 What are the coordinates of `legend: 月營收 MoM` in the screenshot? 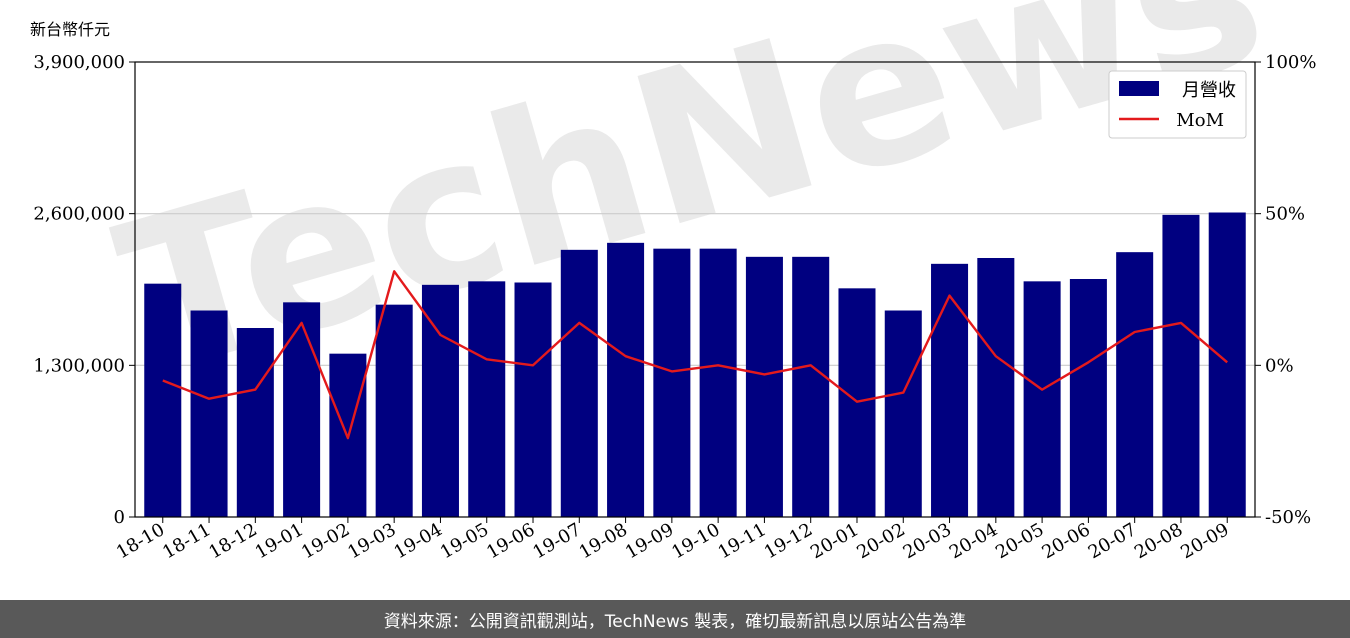 It's located at (1177, 104).